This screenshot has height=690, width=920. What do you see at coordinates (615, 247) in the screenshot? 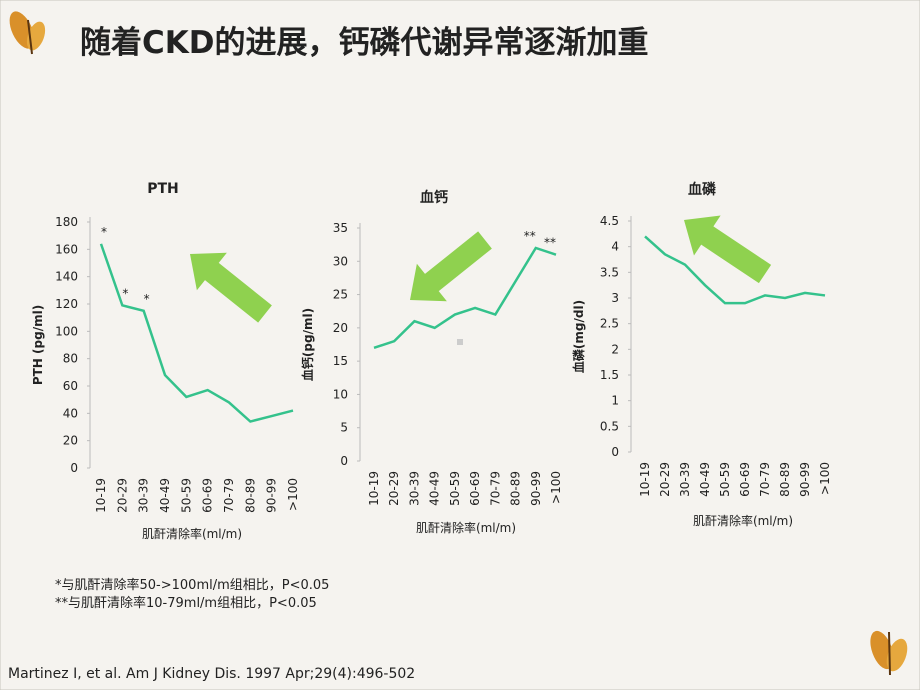
I see `y-tick-label: 4` at bounding box center [615, 247].